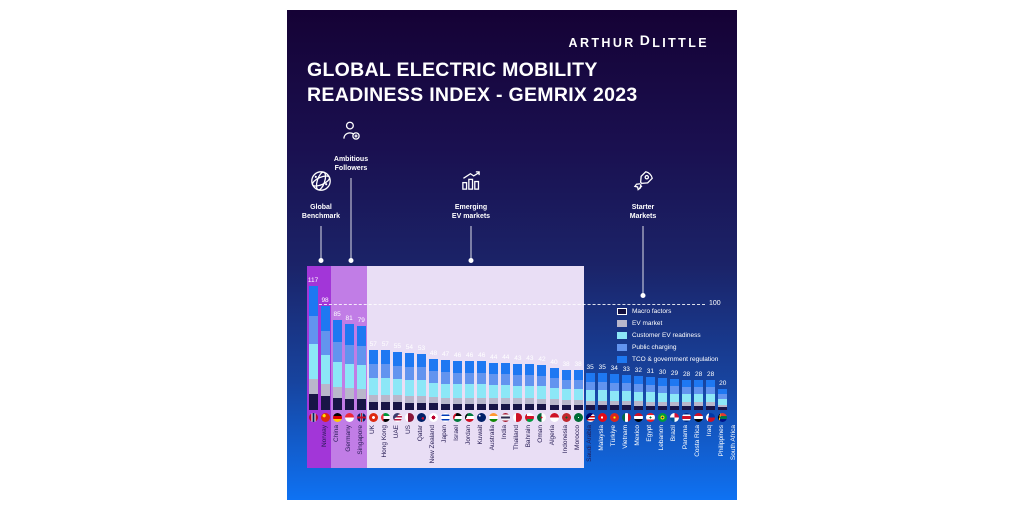 The image size is (1024, 512). I want to click on country-label-kuwait: Kuwait, so click(481, 435).